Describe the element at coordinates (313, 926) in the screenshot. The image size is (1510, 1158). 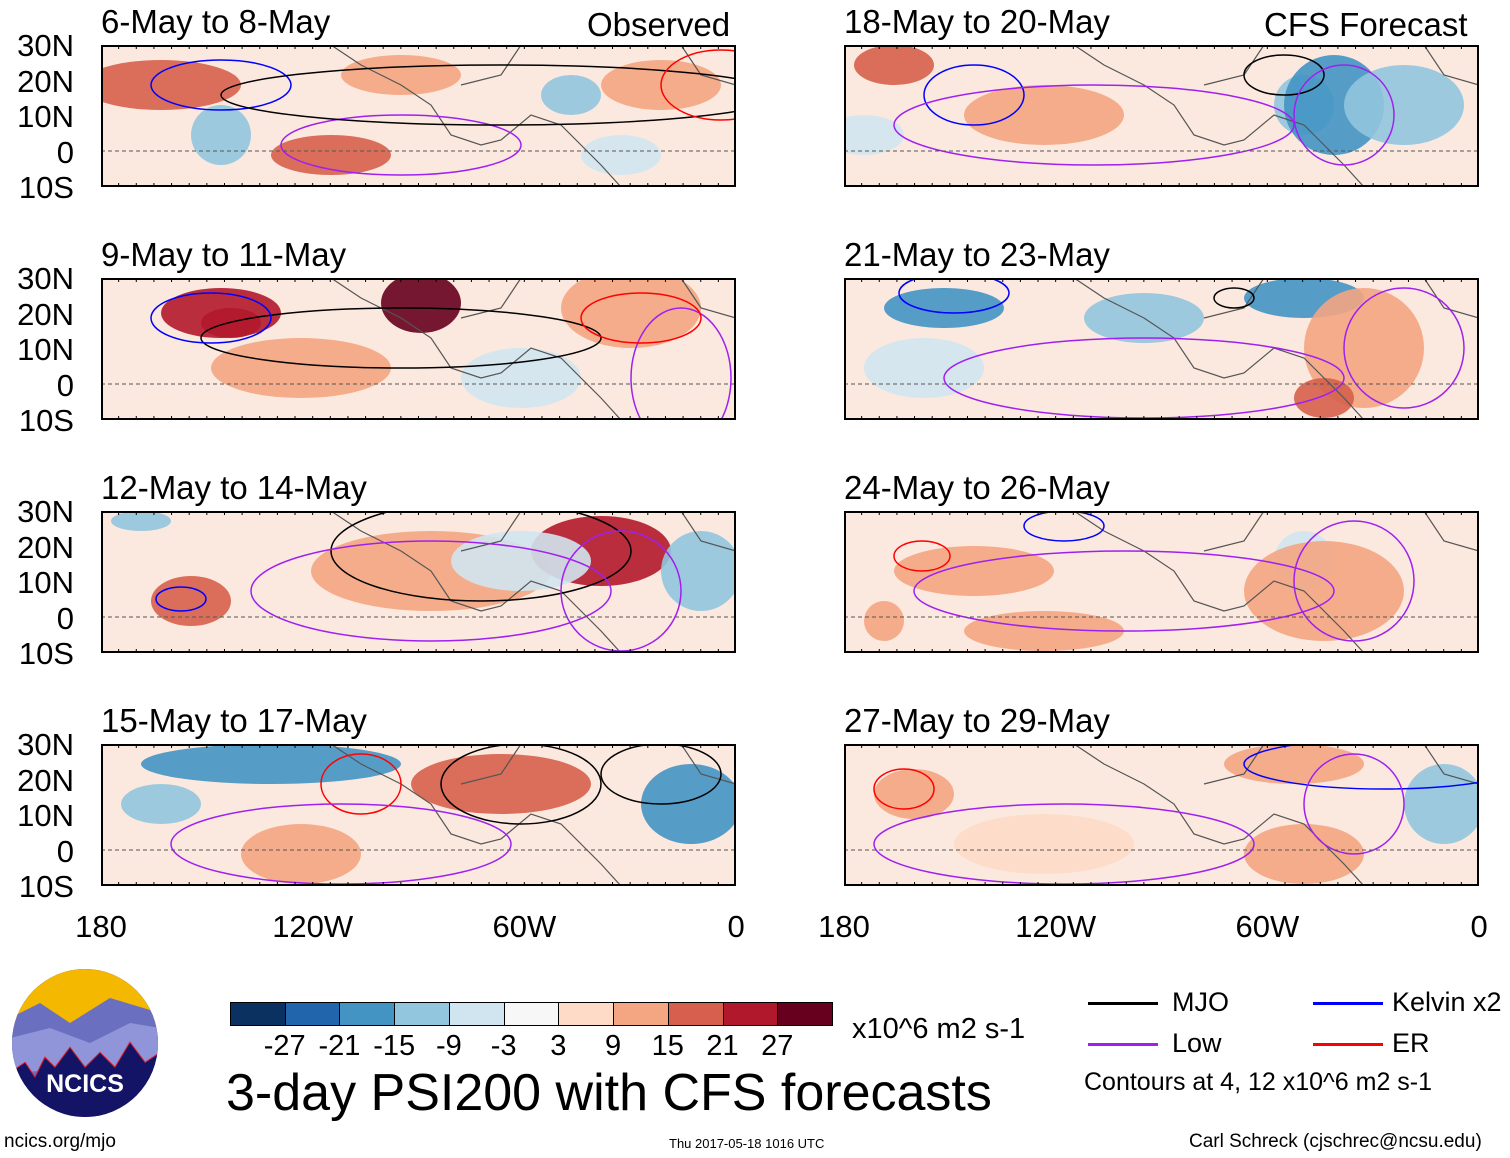
I see `x-tick-label: 120W` at that location.